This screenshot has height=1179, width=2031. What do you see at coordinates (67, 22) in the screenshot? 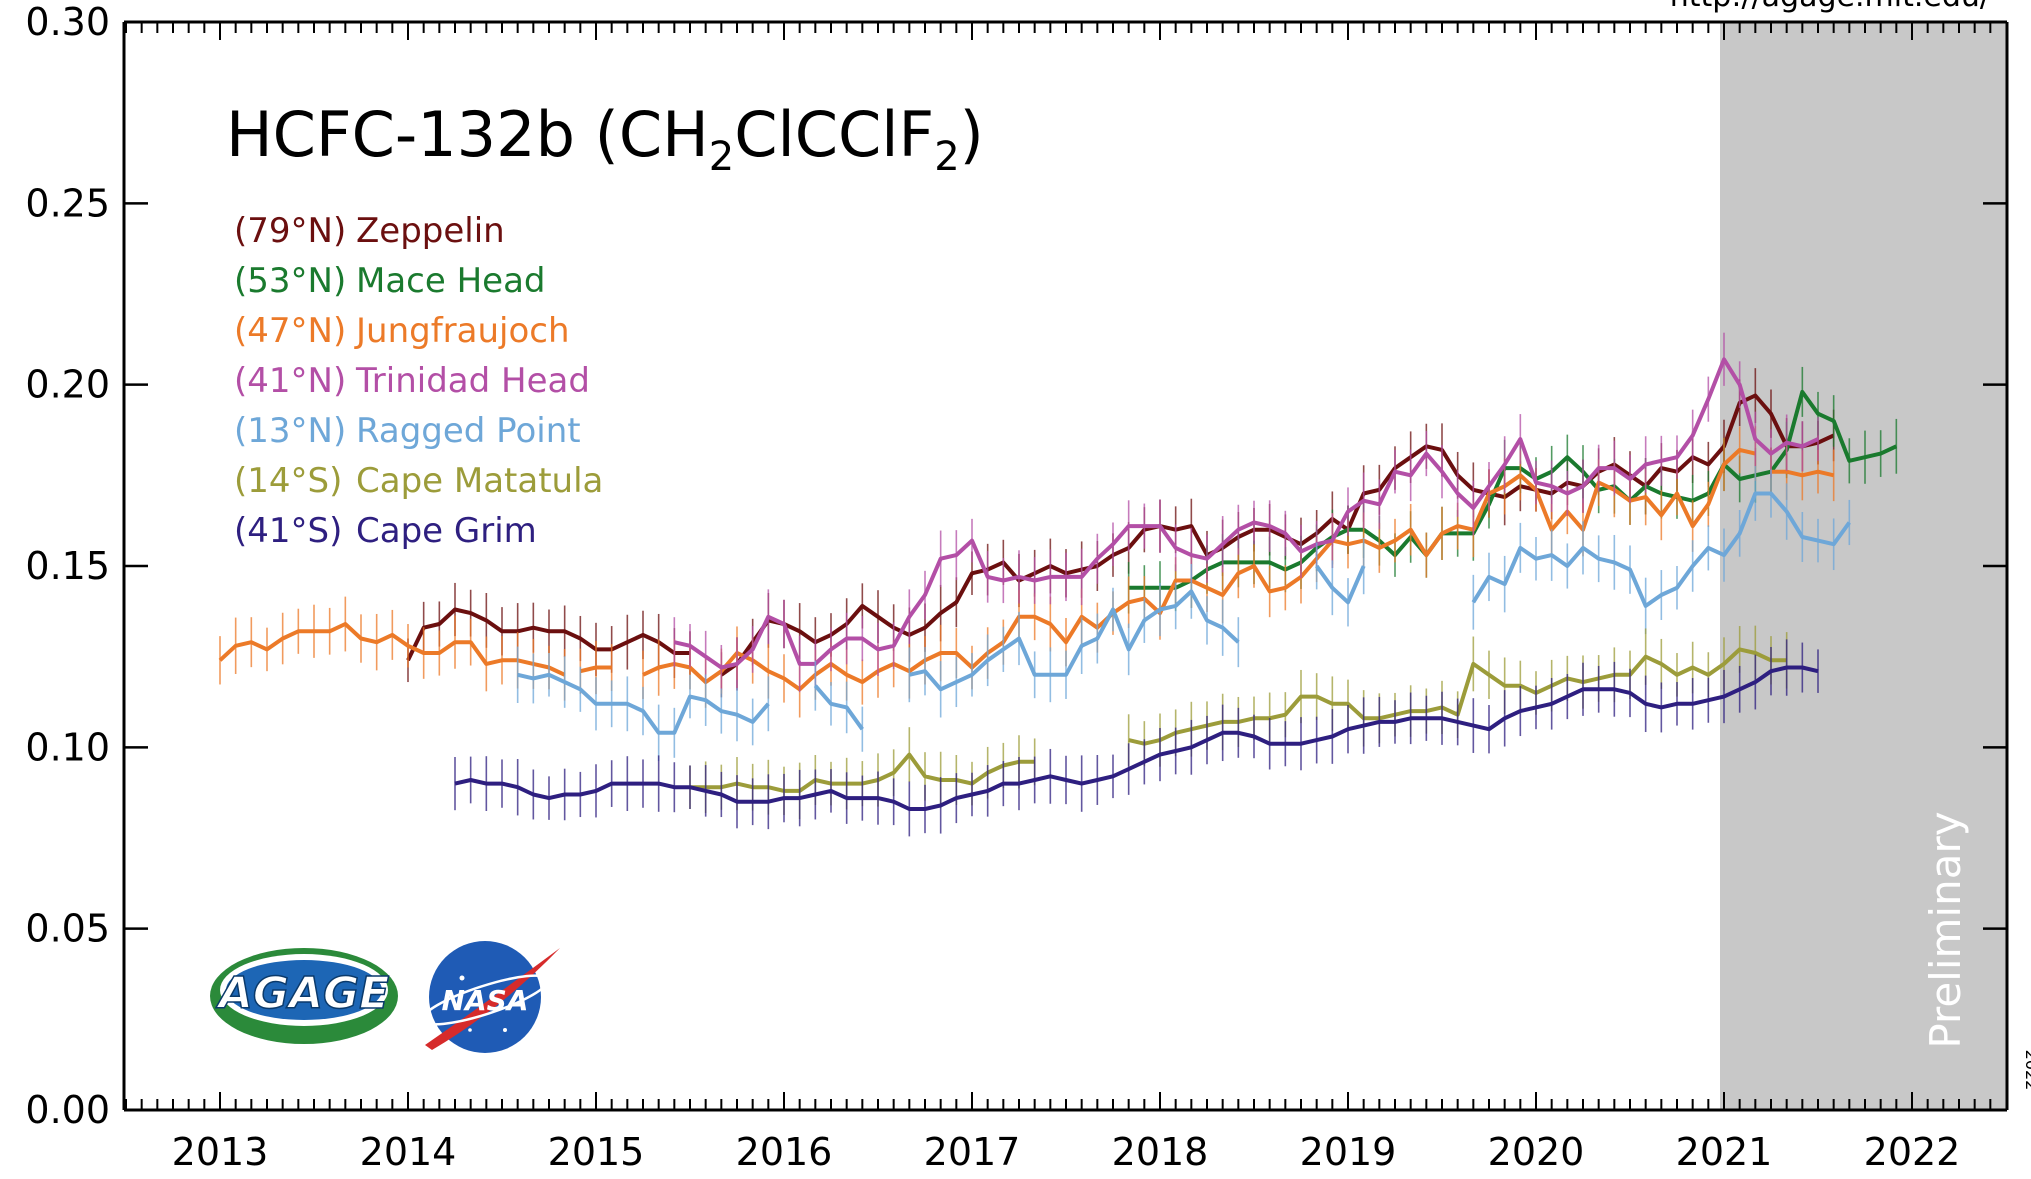
I see `y-tick-label: 0.30` at bounding box center [67, 22].